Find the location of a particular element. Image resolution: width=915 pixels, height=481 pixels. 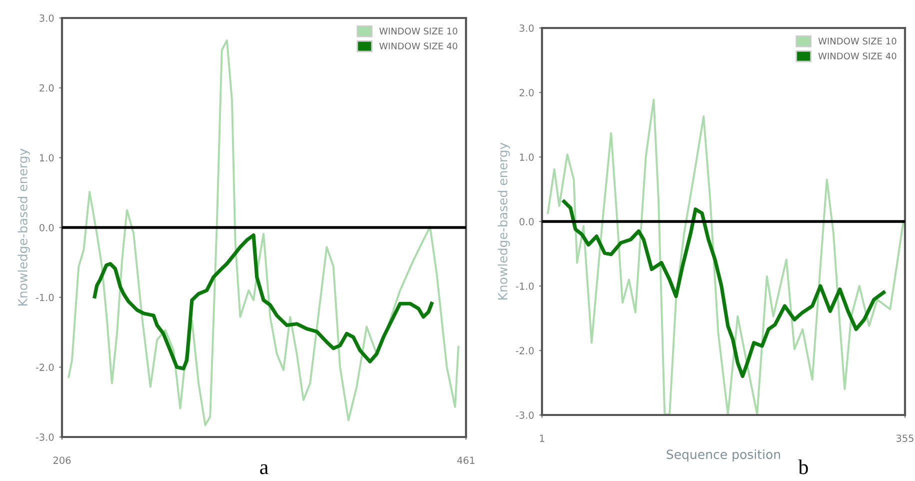

text: a is located at coordinates (264, 469).